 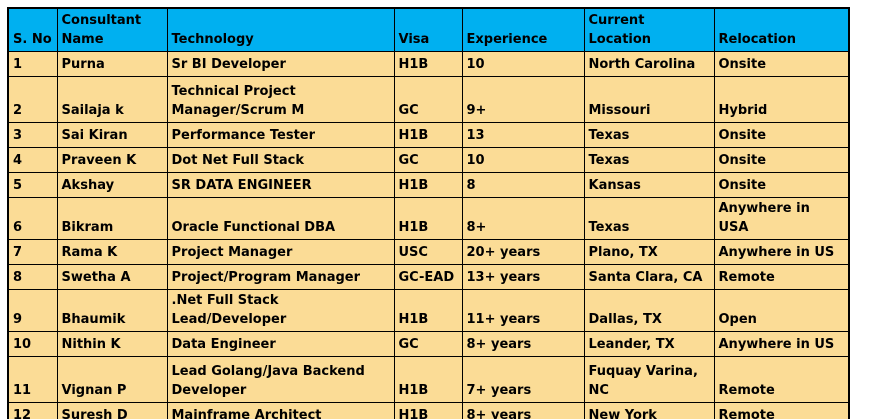 I want to click on cell-technology: SR DATA ENGINEER, so click(x=280, y=185).